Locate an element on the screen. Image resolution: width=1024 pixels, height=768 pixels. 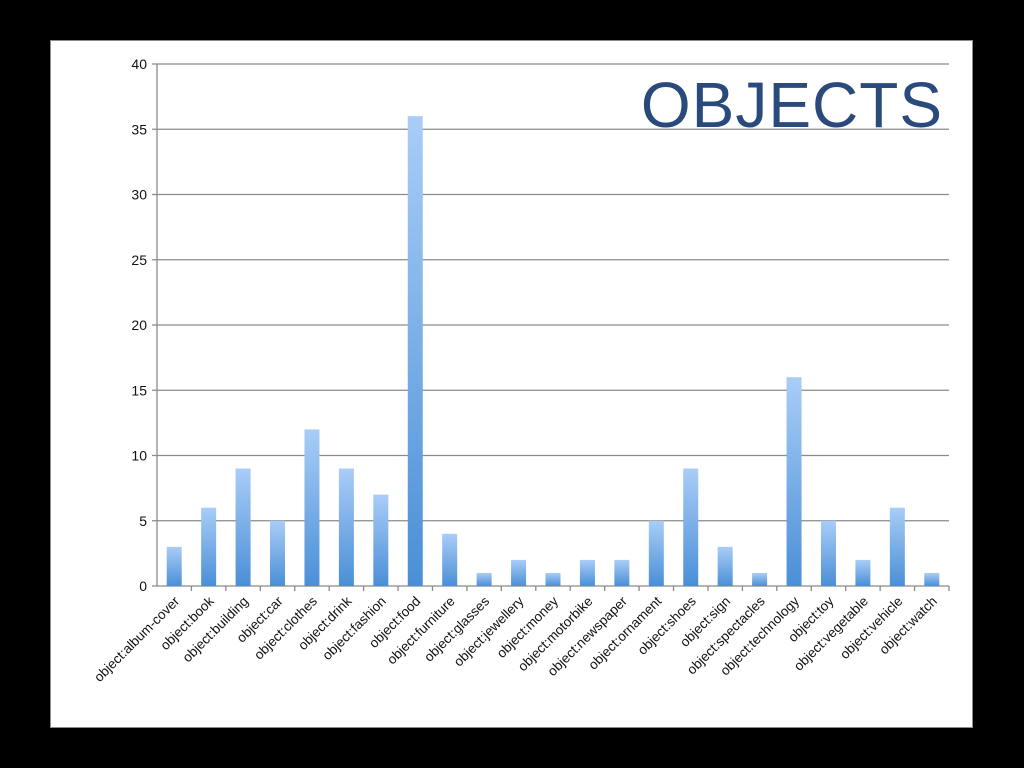
bar-object-money is located at coordinates (553, 579).